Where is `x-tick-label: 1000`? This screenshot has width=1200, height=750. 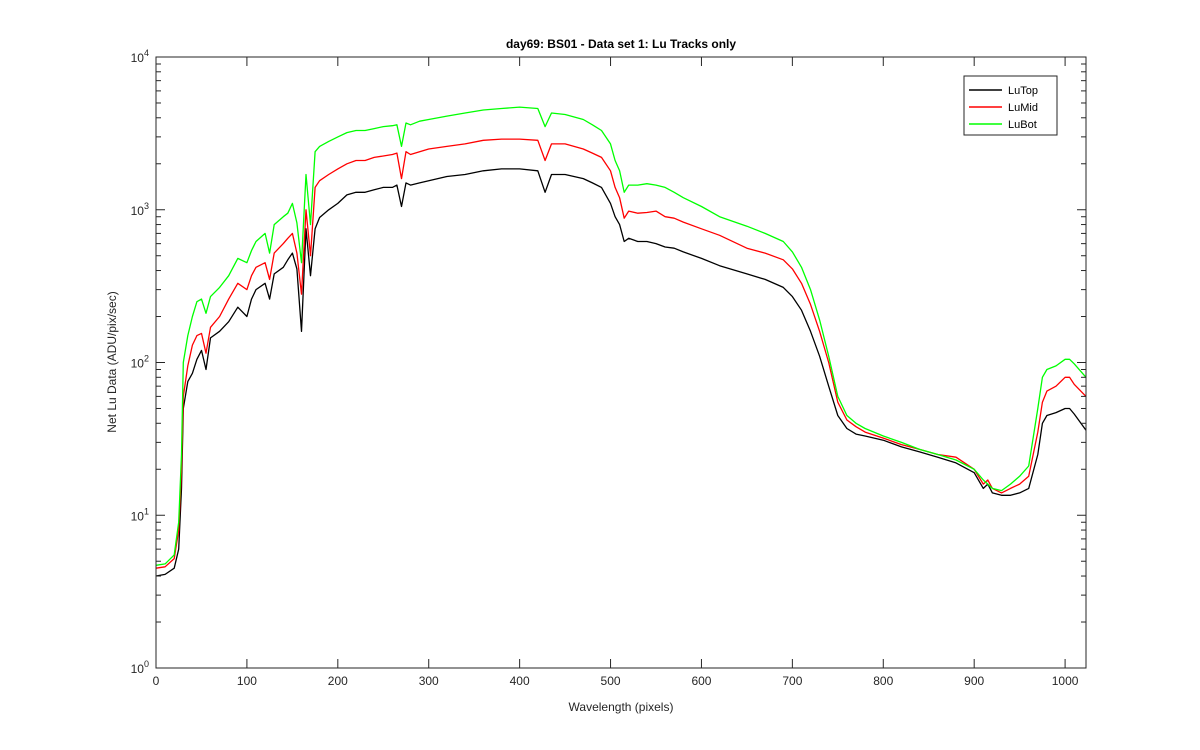 x-tick-label: 1000 is located at coordinates (1065, 681).